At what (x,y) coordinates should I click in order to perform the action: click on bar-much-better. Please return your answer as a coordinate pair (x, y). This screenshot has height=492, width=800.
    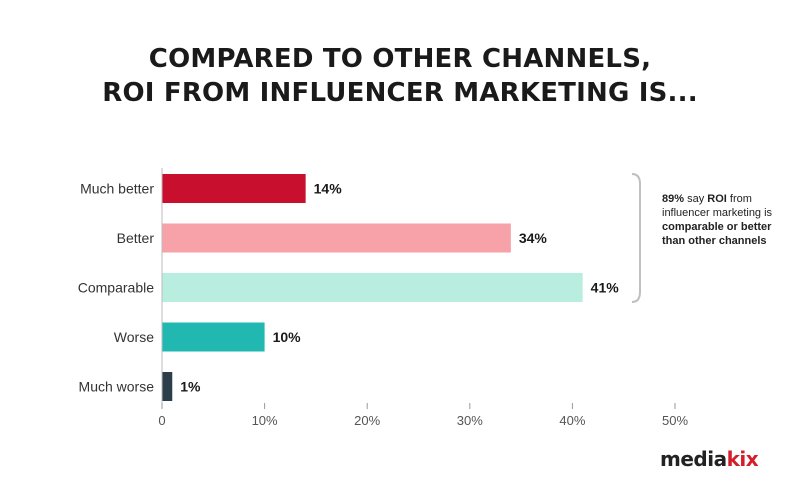
    Looking at the image, I should click on (234, 188).